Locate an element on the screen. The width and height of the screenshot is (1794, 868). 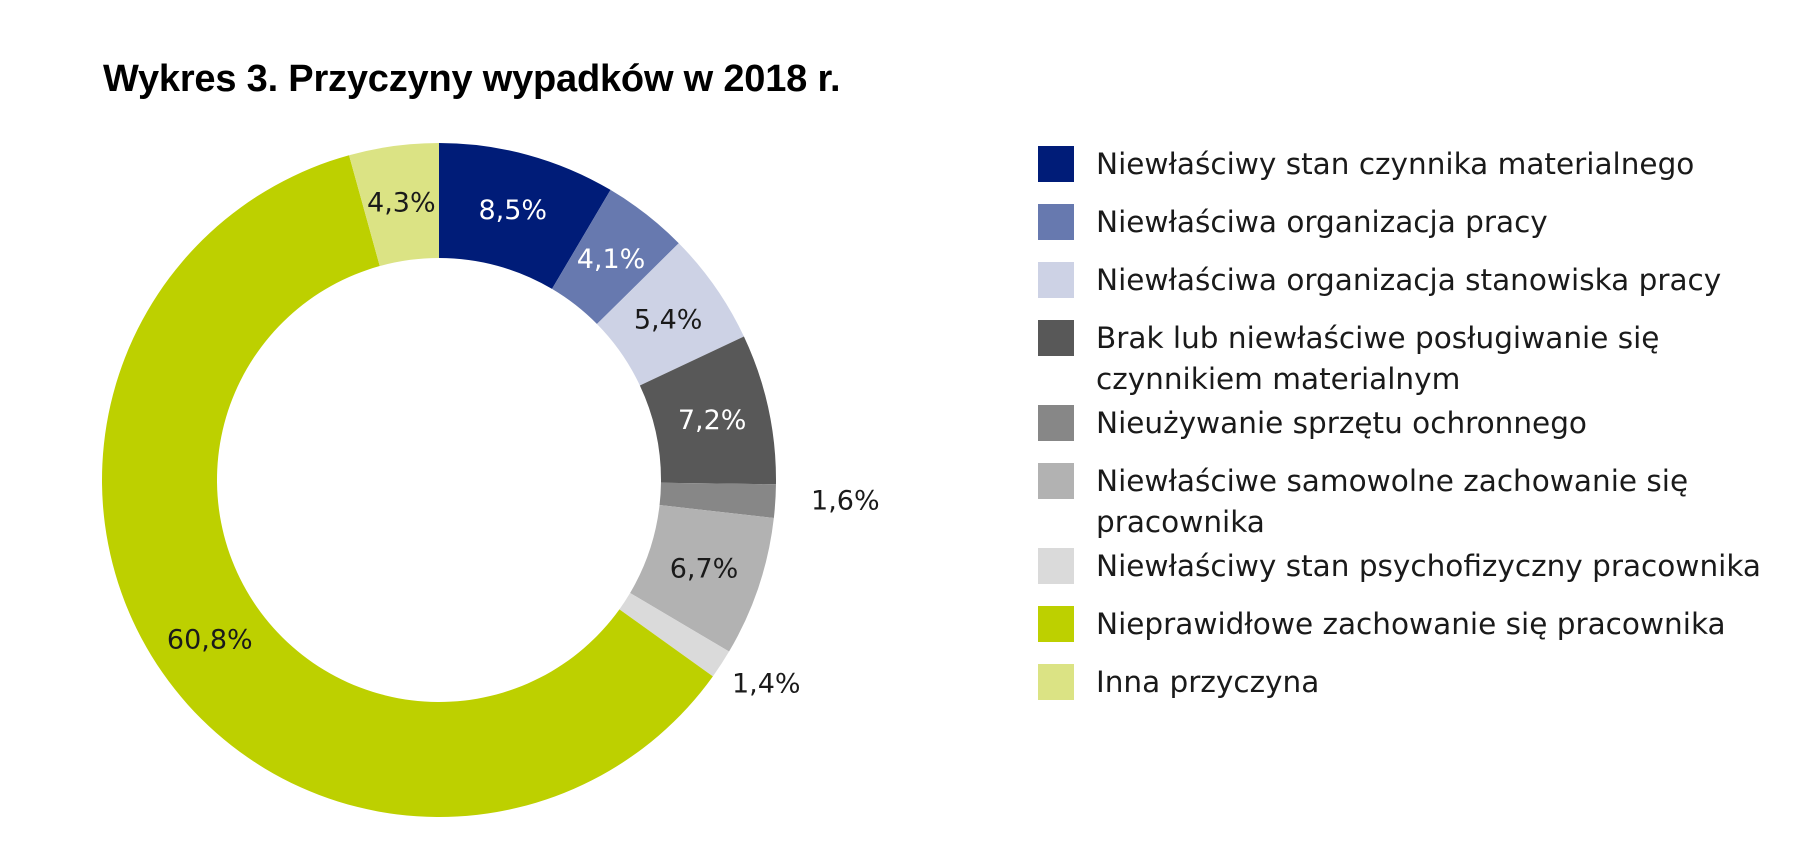
slice-label: 5,4% is located at coordinates (668, 320).